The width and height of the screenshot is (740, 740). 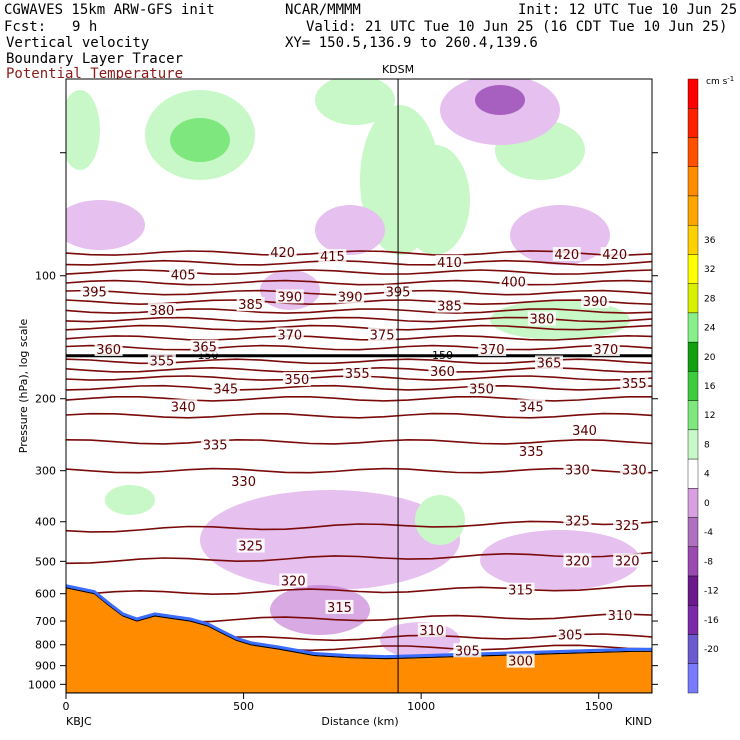 What do you see at coordinates (708, 533) in the screenshot?
I see `colorbar-label: -4` at bounding box center [708, 533].